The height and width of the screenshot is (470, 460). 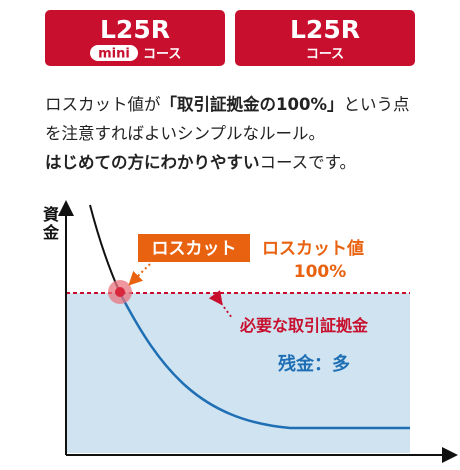 I want to click on badge-text: mini, so click(x=114, y=54).